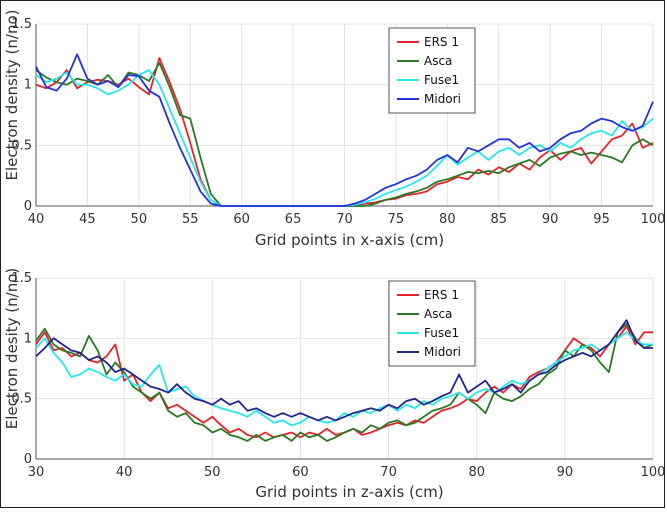  What do you see at coordinates (349, 492) in the screenshot?
I see `x-axis-label: Grid points in z-axis (cm)` at bounding box center [349, 492].